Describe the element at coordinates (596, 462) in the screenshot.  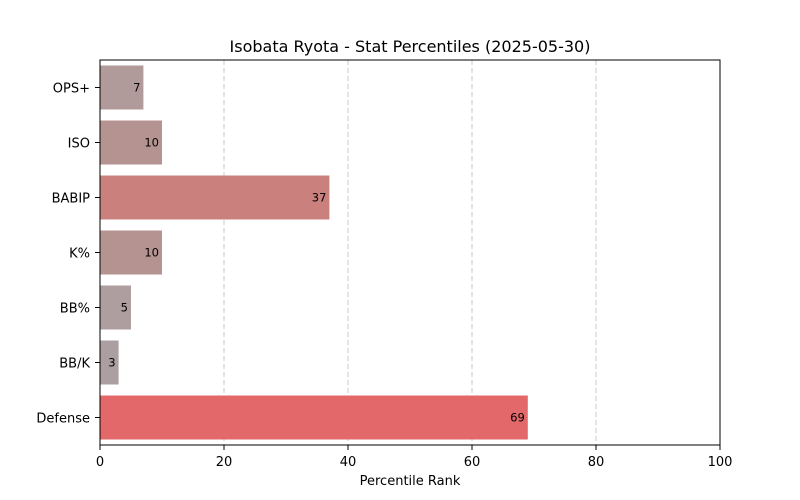
I see `x-tick-label: 80` at that location.